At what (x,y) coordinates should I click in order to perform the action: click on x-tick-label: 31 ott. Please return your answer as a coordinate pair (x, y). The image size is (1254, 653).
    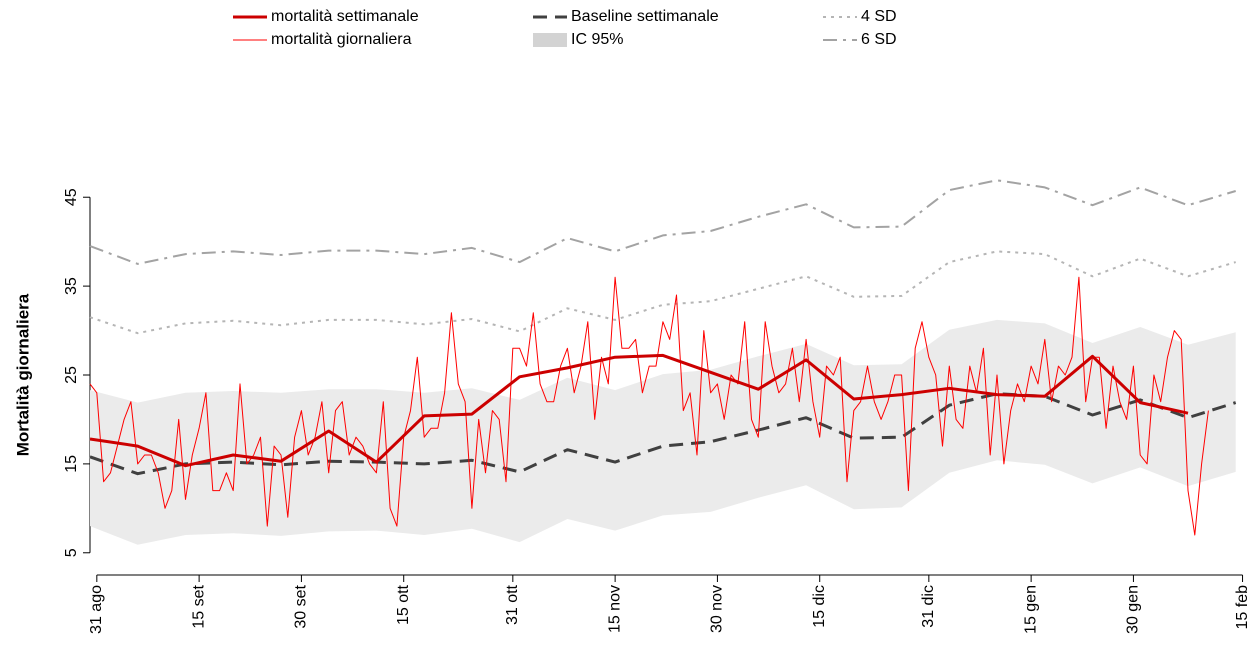
    Looking at the image, I should click on (512, 604).